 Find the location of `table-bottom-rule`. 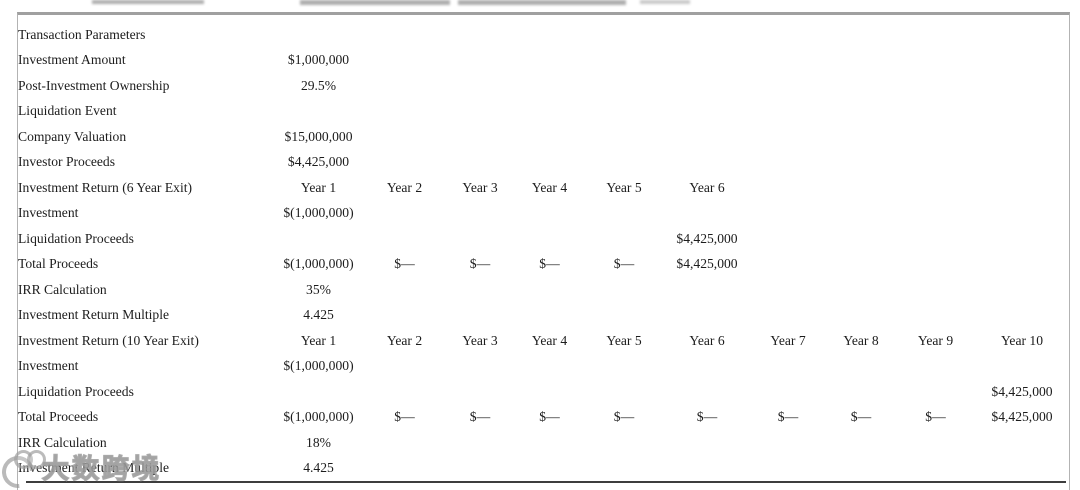

table-bottom-rule is located at coordinates (546, 482).